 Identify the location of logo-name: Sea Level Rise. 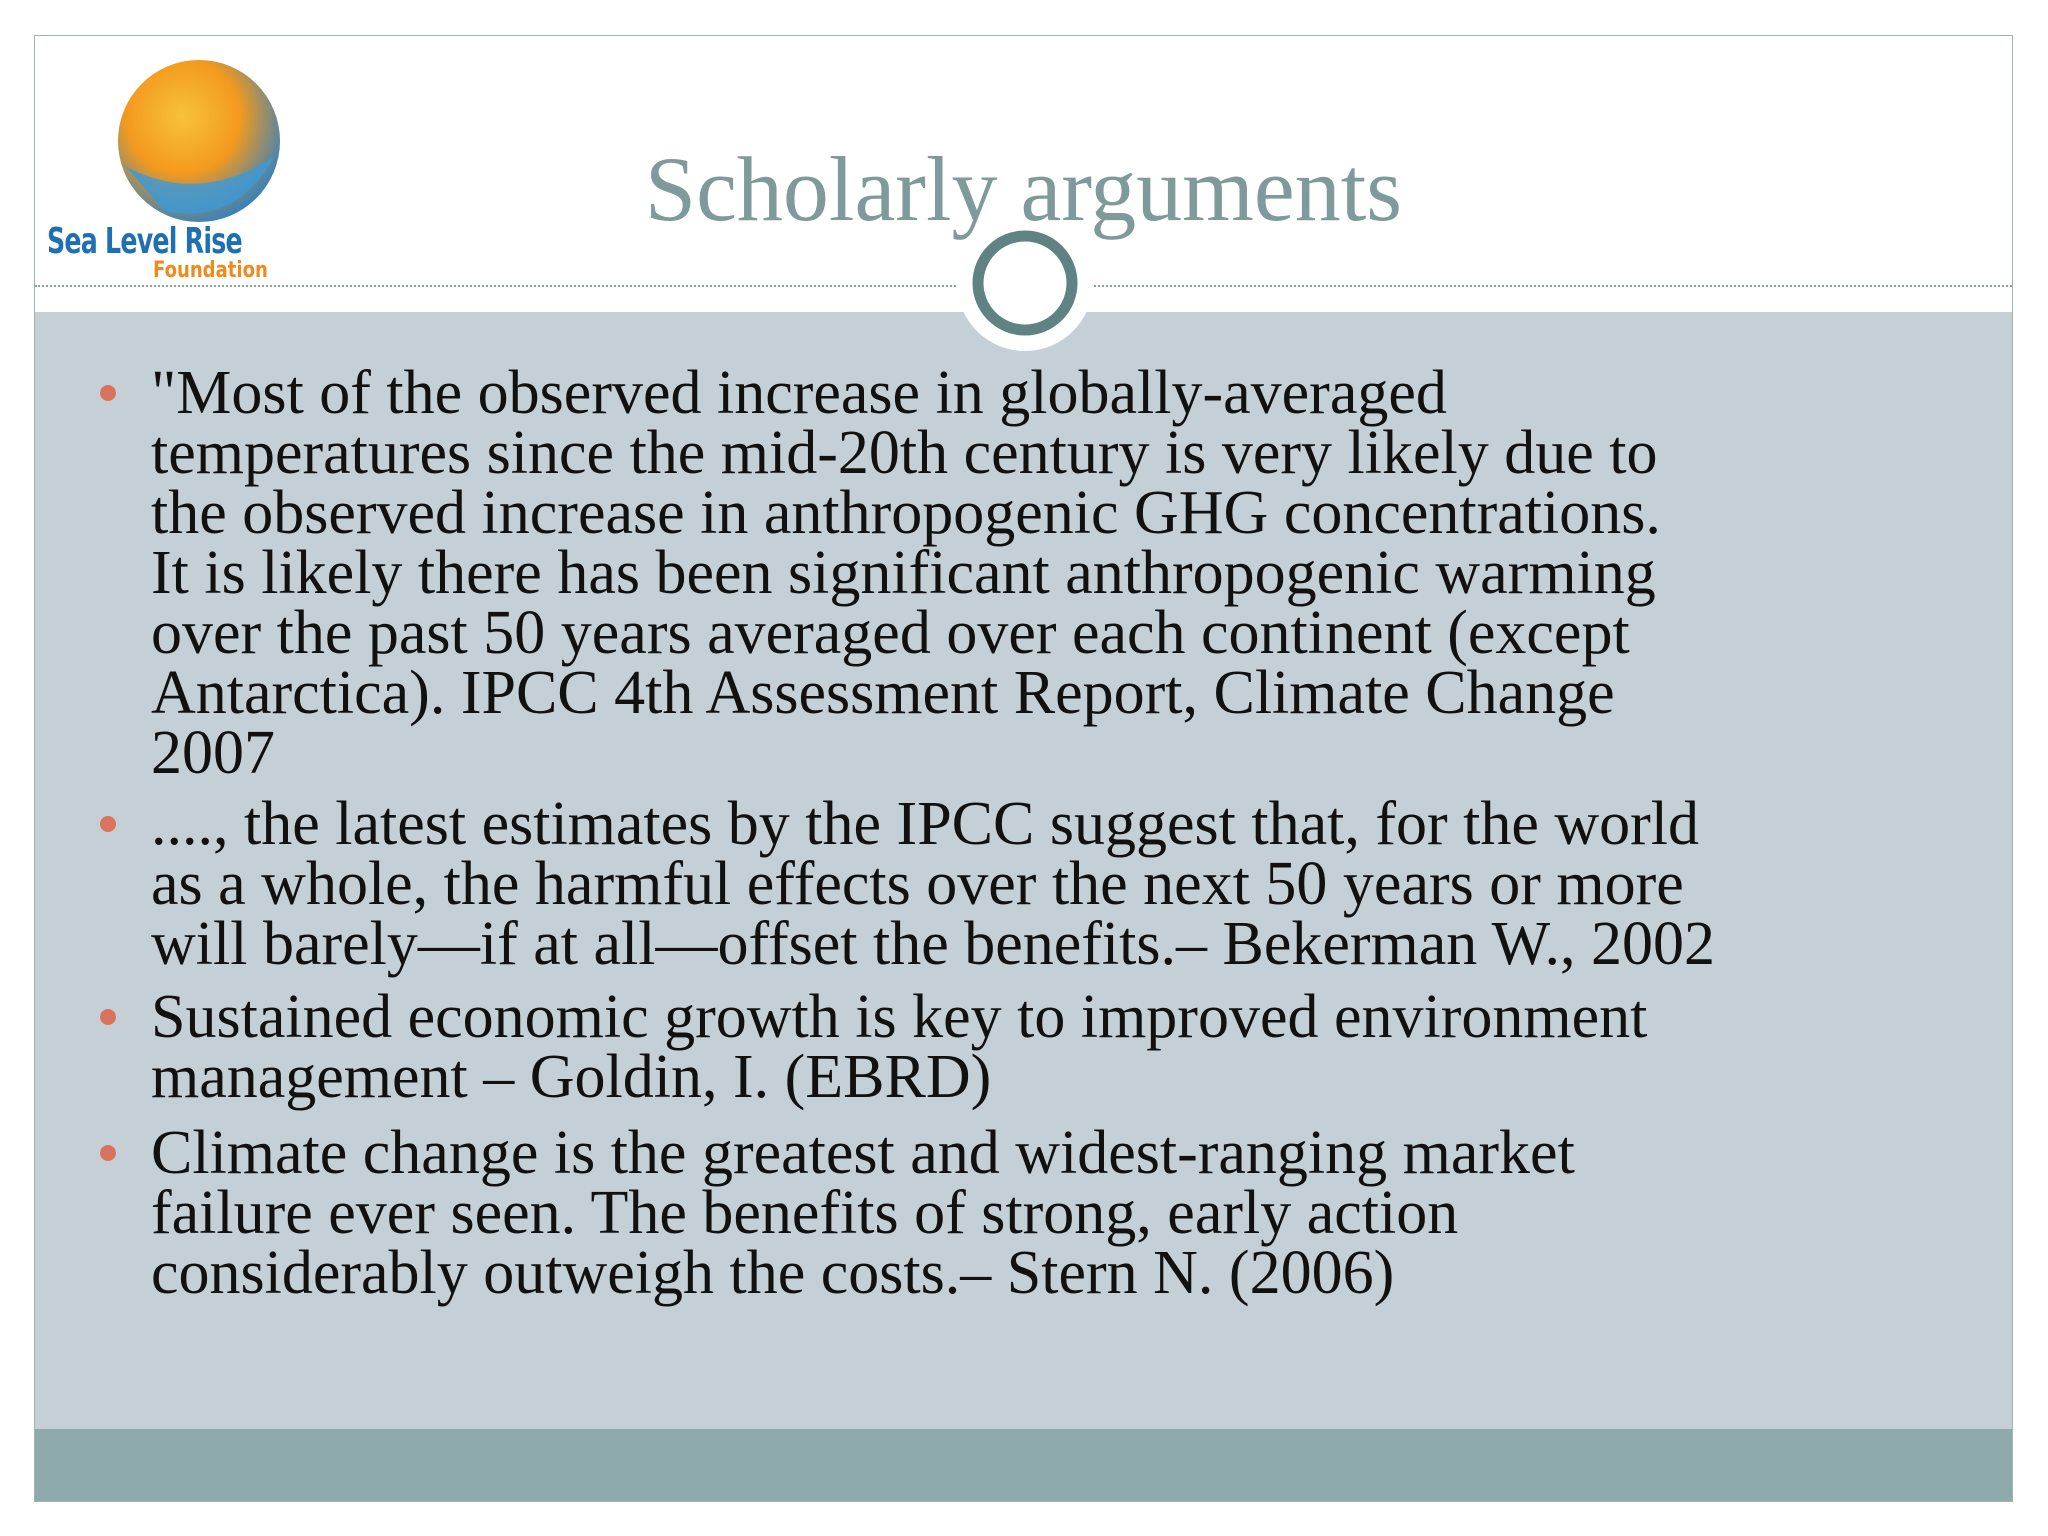
(145, 241).